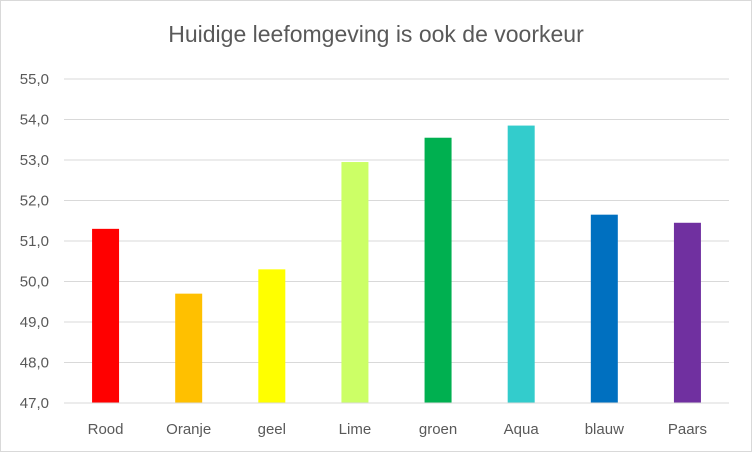  Describe the element at coordinates (604, 308) in the screenshot. I see `bar-blauw` at that location.